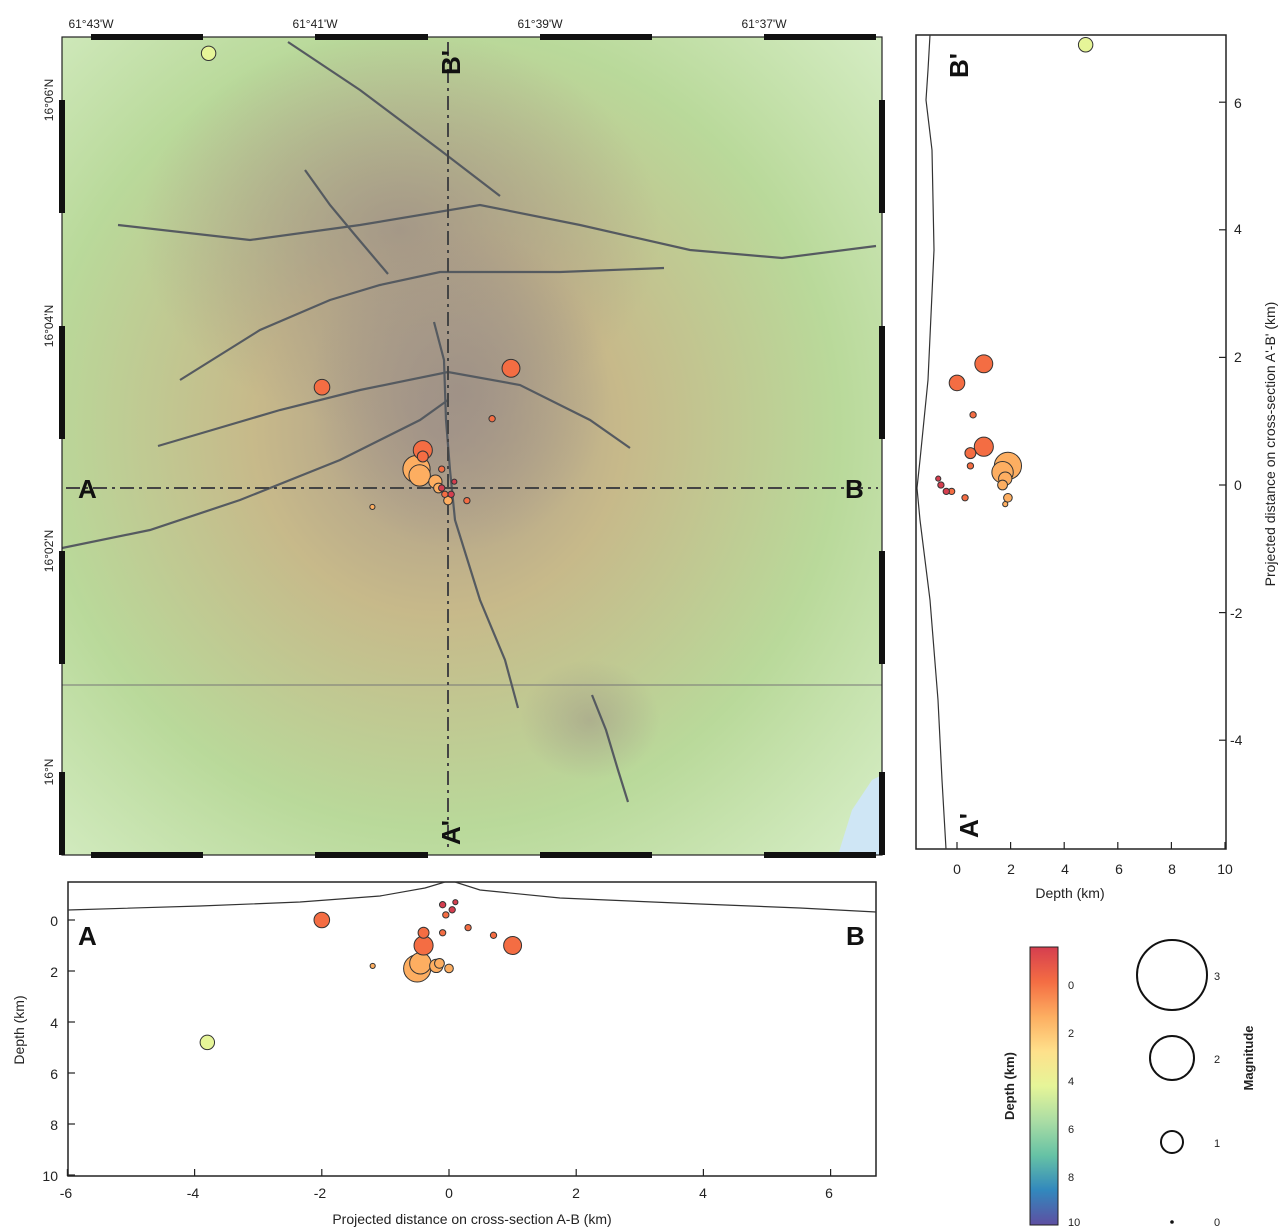  What do you see at coordinates (1238, 103) in the screenshot?
I see `abp-ytick-label: 6` at bounding box center [1238, 103].